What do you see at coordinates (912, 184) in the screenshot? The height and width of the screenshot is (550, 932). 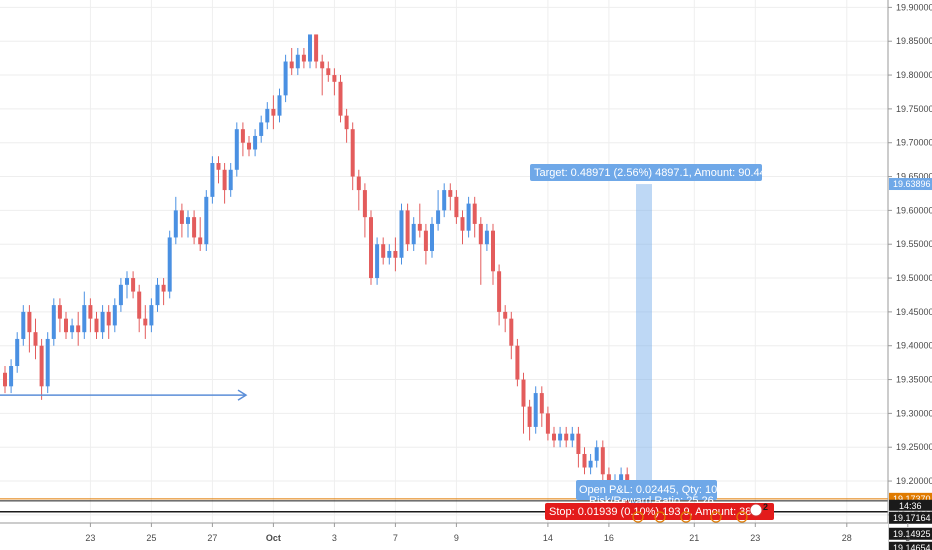 I see `price-tag-label: 19.63896` at bounding box center [912, 184].